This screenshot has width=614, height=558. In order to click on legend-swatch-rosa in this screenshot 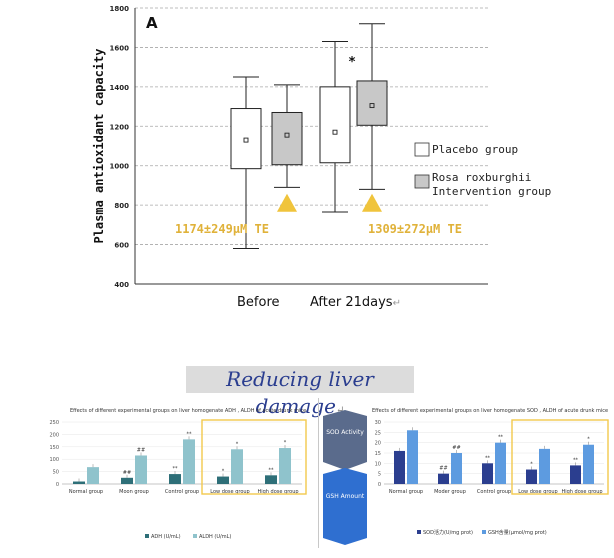, I will do `click(422, 181)`.